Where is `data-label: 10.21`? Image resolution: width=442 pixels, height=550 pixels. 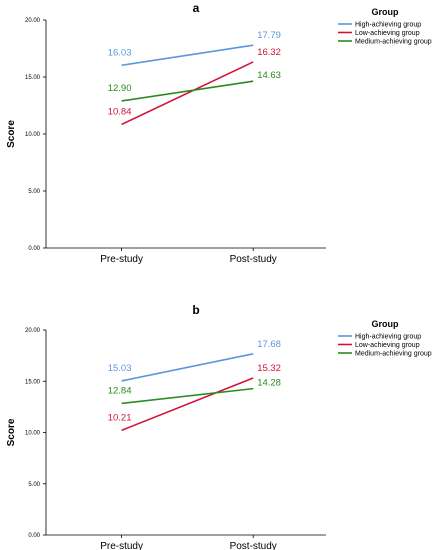
data-label: 10.21 is located at coordinates (120, 417).